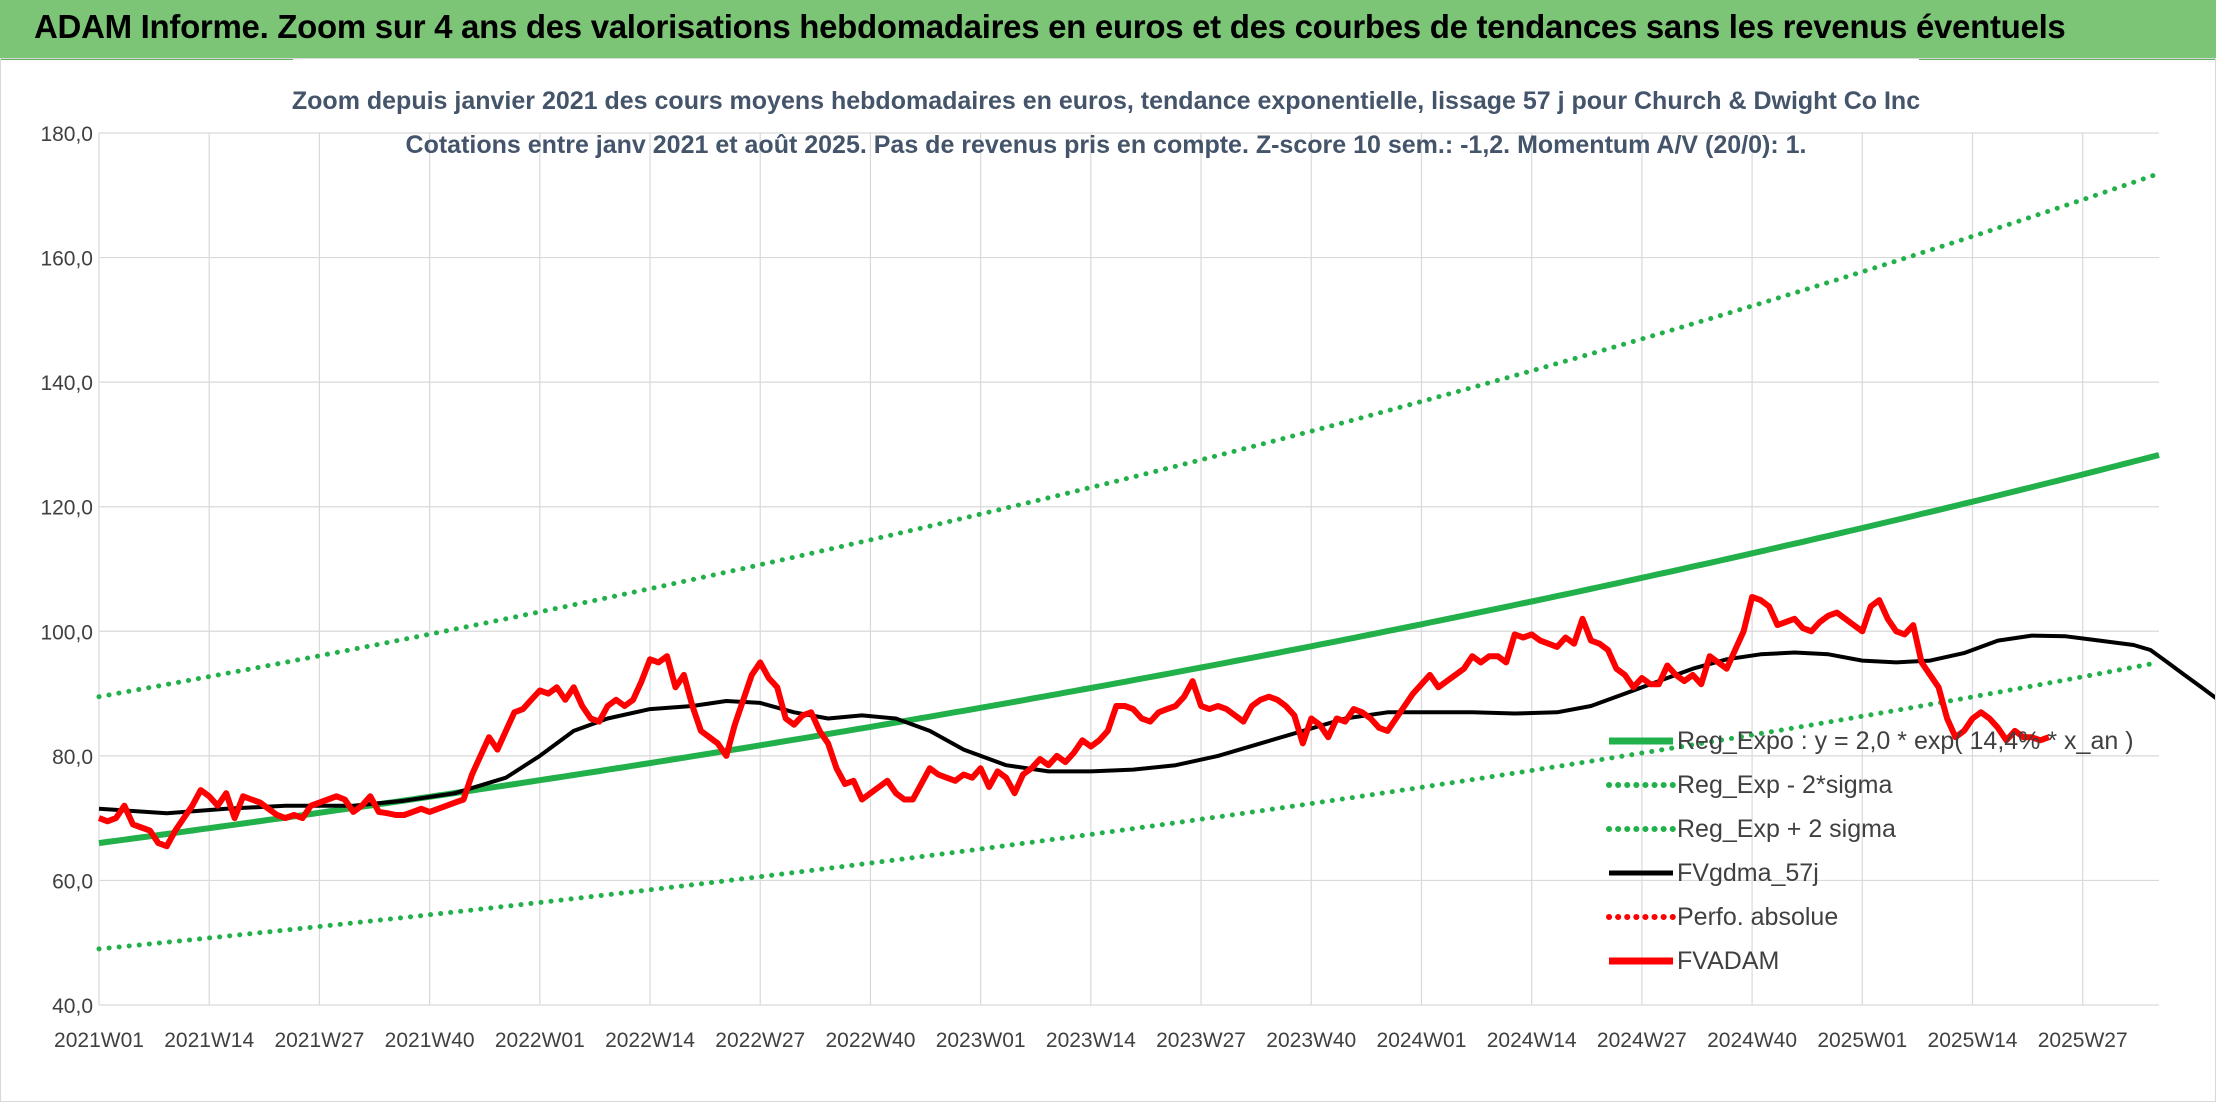  I want to click on chart-title-background, so click(1106, 94).